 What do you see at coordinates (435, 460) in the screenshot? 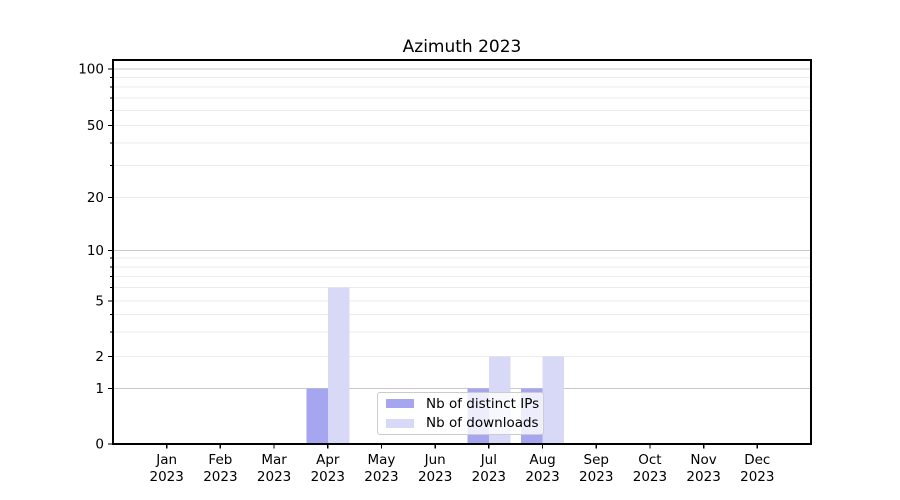
I see `x-tick-label-month: Jun` at bounding box center [435, 460].